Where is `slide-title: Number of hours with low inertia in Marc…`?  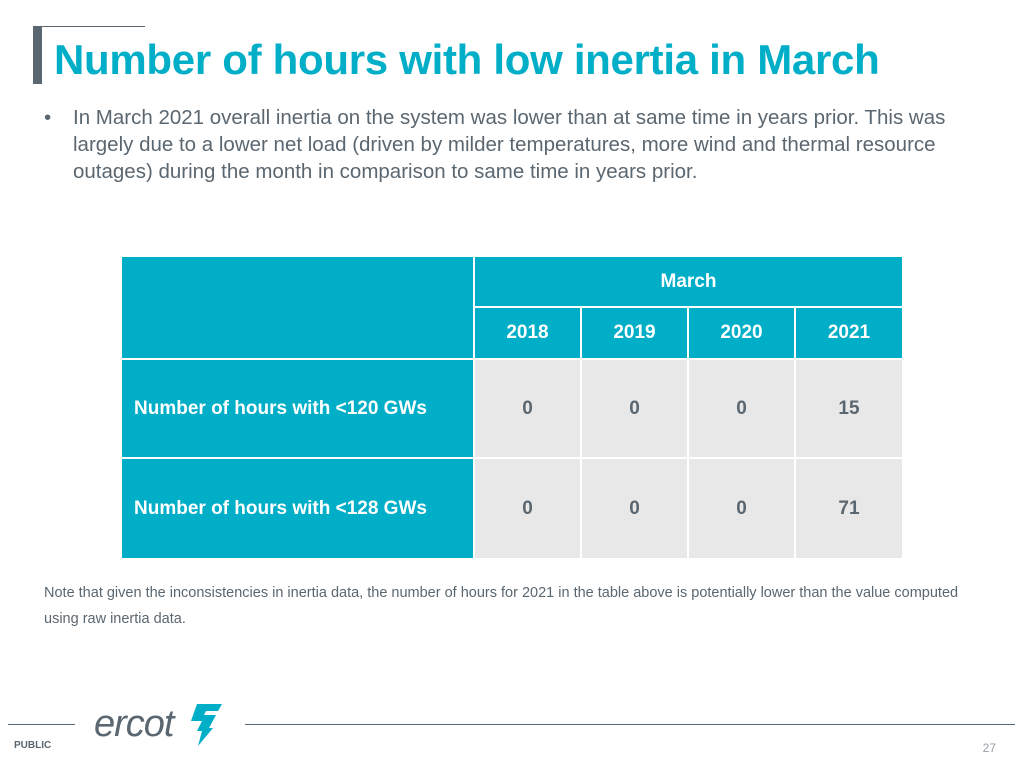
slide-title: Number of hours with low inertia in Marc… is located at coordinates (467, 59).